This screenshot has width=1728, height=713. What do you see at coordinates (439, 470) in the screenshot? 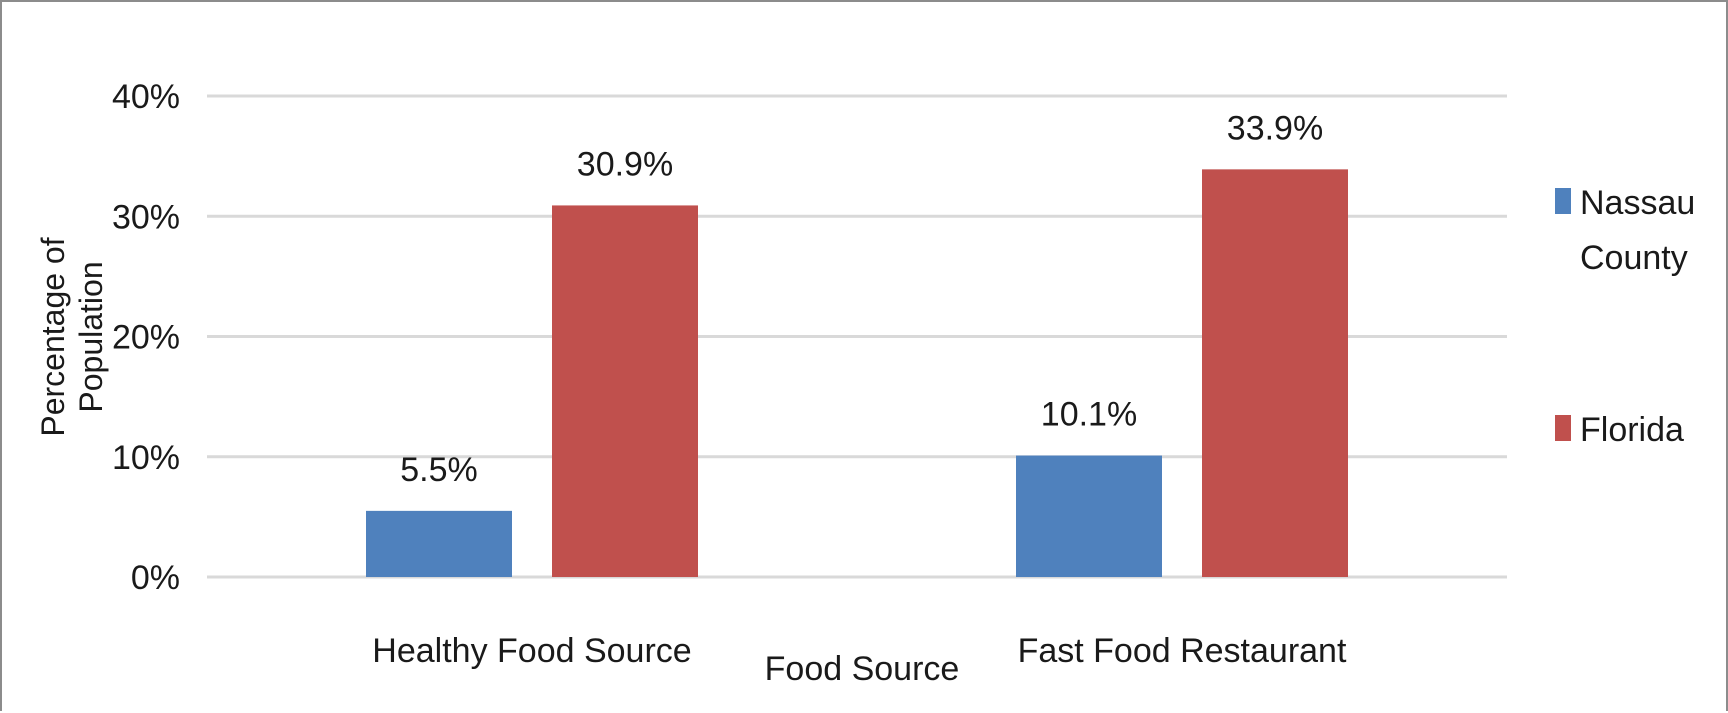
I see `data-label: 5.5%` at bounding box center [439, 470].